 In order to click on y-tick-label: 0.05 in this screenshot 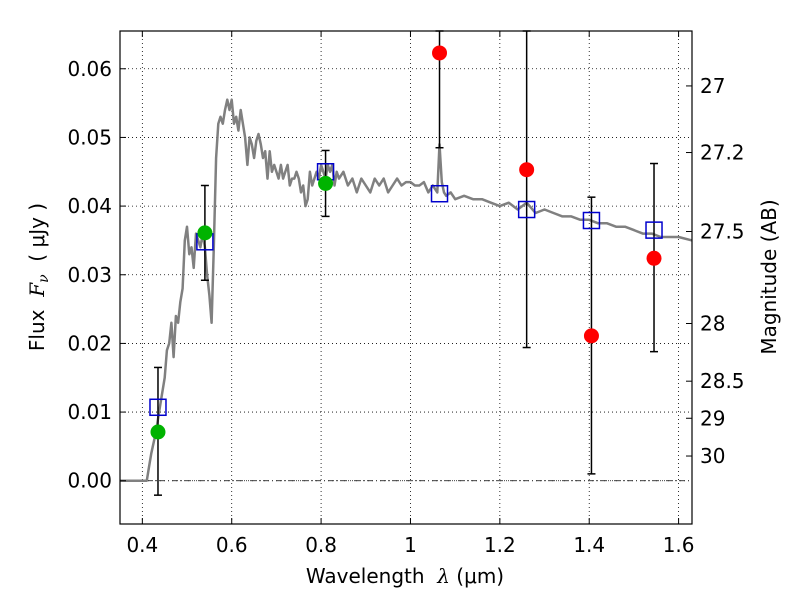, I will do `click(89, 137)`.